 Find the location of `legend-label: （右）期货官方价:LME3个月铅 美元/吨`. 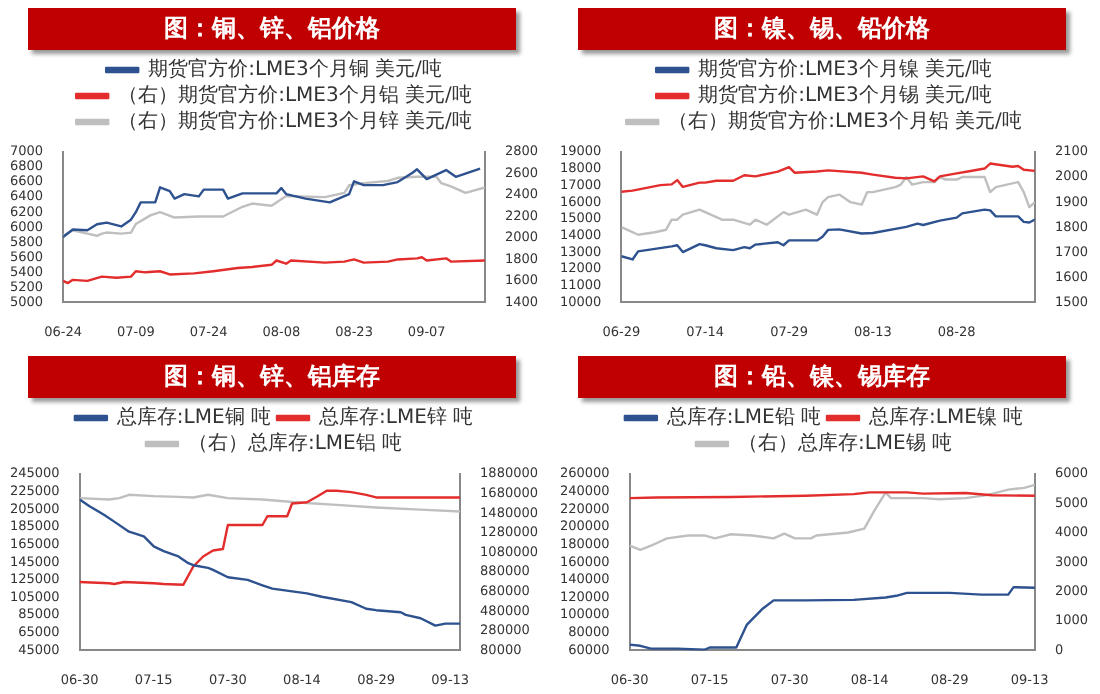

legend-label: （右）期货官方价:LME3个月铅 美元/吨 is located at coordinates (845, 121).